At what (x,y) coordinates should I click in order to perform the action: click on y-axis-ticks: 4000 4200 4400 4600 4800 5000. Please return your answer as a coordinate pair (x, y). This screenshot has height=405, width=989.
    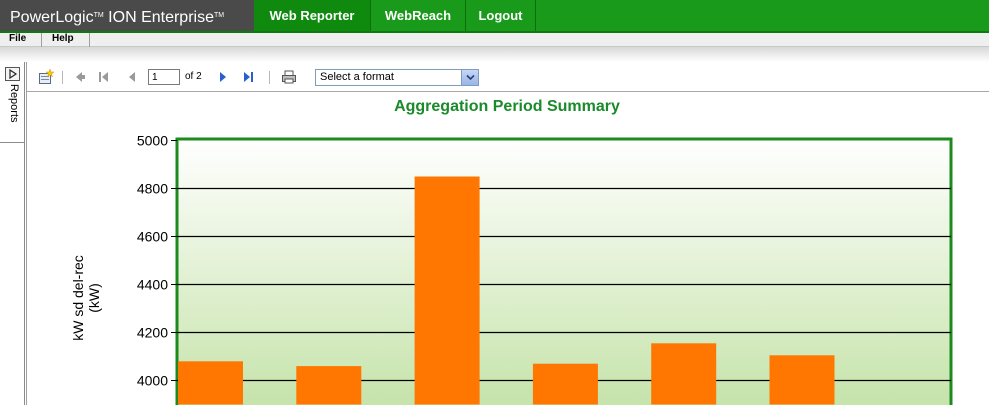
    Looking at the image, I should click on (157, 261).